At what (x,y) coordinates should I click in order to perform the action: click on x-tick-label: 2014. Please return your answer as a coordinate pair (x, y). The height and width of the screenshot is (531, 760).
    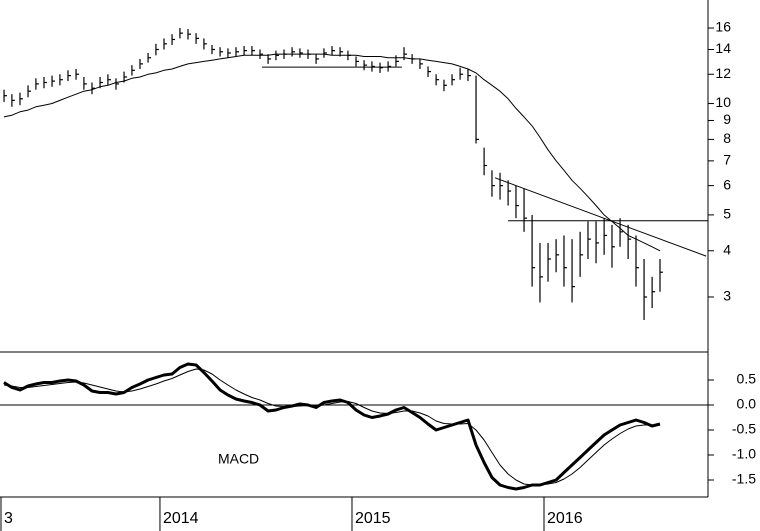
    Looking at the image, I should click on (181, 518).